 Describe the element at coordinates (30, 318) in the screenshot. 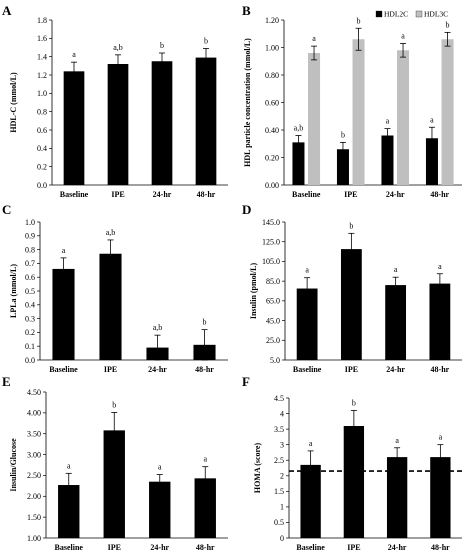

I see `y-tick-label: 0.3` at that location.